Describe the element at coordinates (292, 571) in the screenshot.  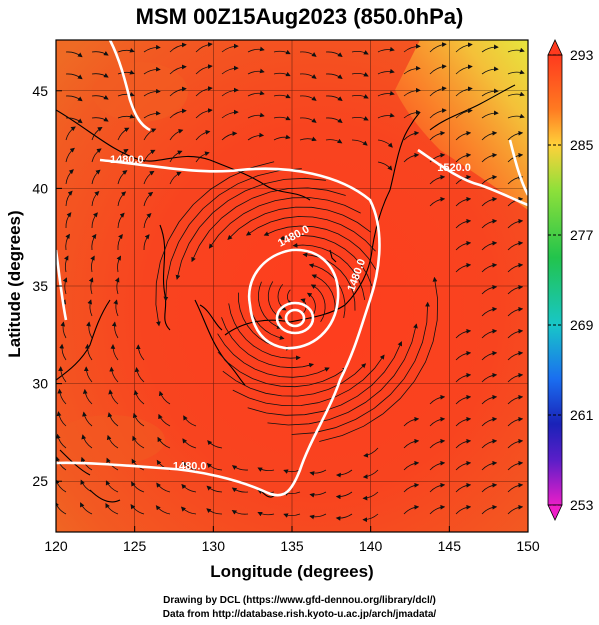
I see `x-axis-label: Longitude (degrees)` at that location.